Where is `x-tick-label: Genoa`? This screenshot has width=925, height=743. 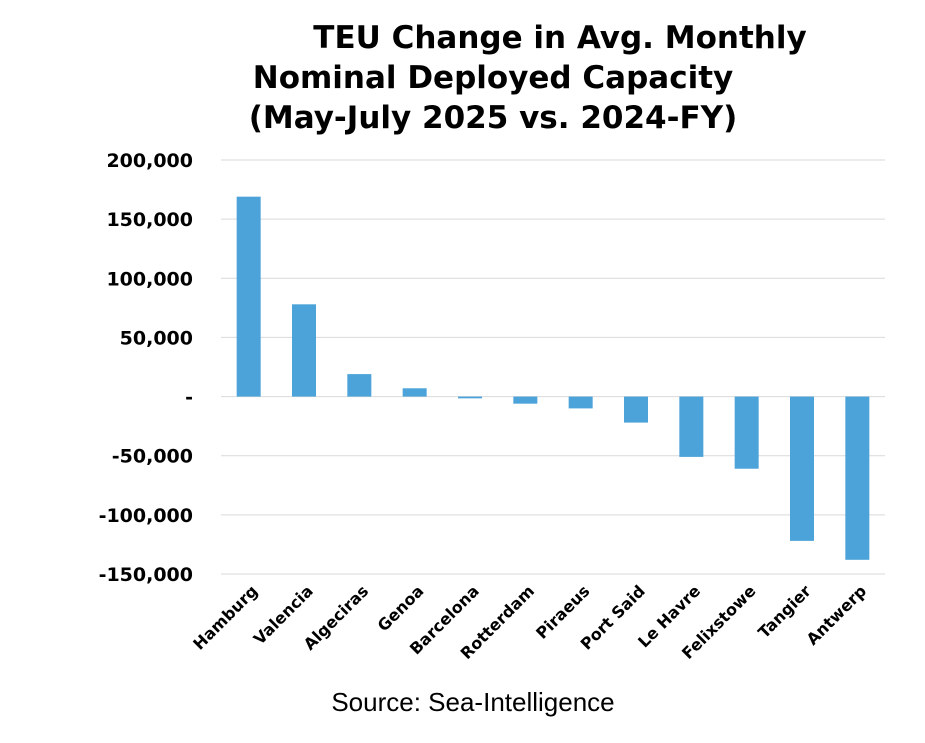
x-tick-label: Genoa is located at coordinates (401, 608).